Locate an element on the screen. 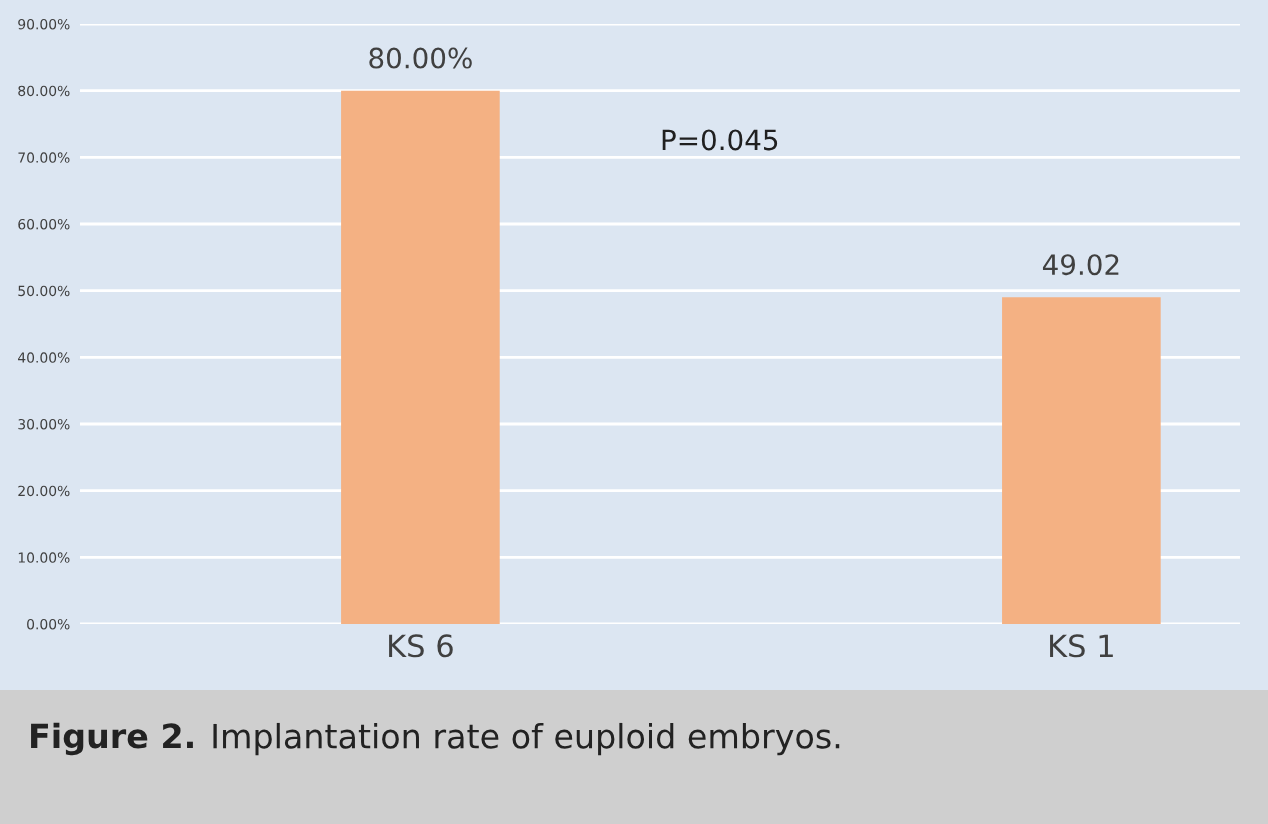 This screenshot has width=1268, height=824. annotation: P=0.045 is located at coordinates (720, 140).